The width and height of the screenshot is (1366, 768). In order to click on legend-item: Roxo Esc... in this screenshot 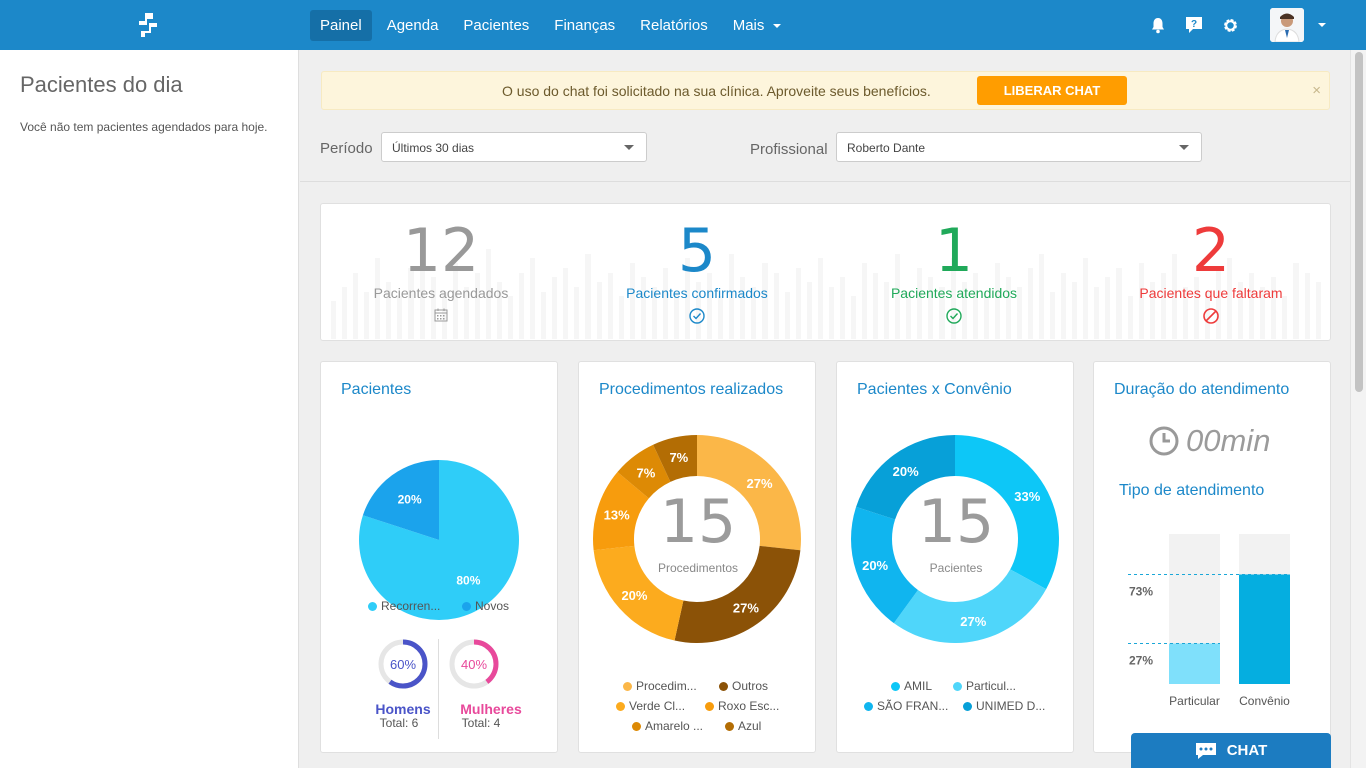, I will do `click(742, 706)`.